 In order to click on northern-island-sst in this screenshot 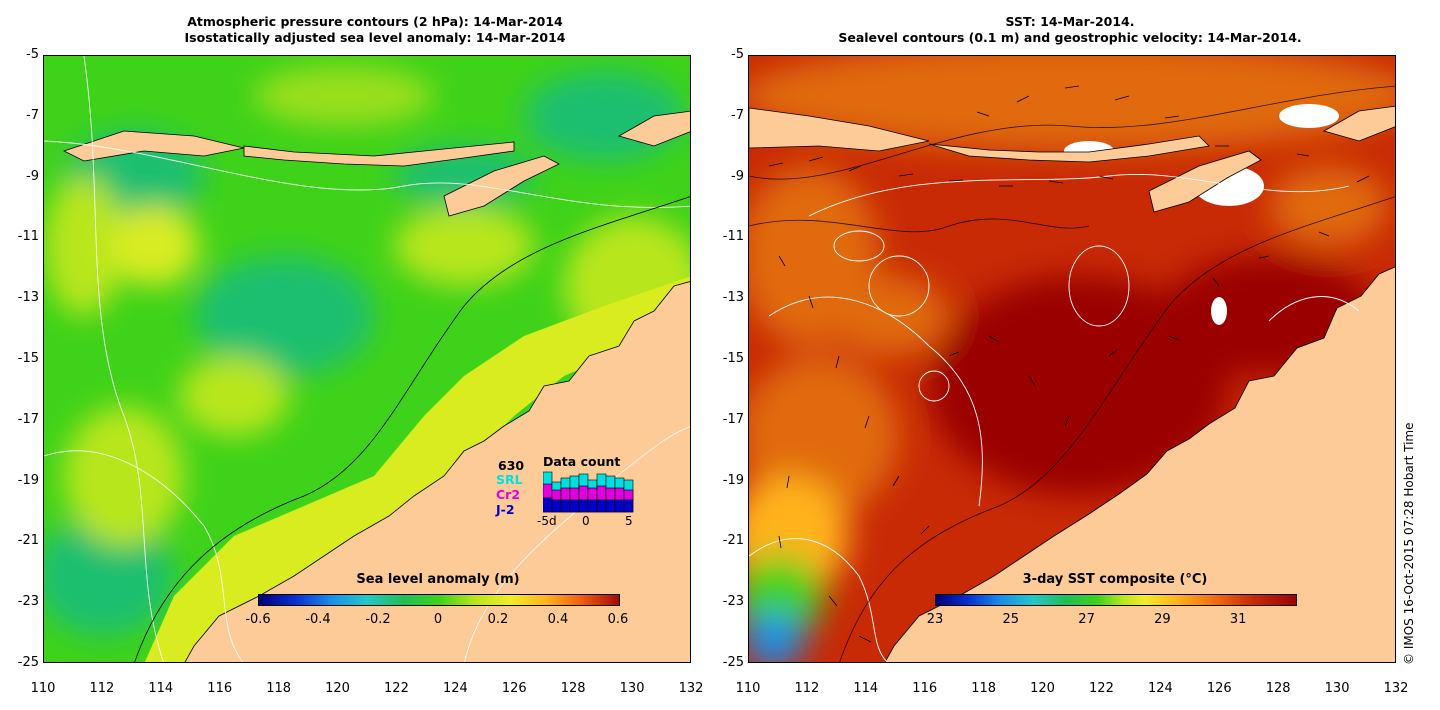, I will do `click(1358, 123)`.